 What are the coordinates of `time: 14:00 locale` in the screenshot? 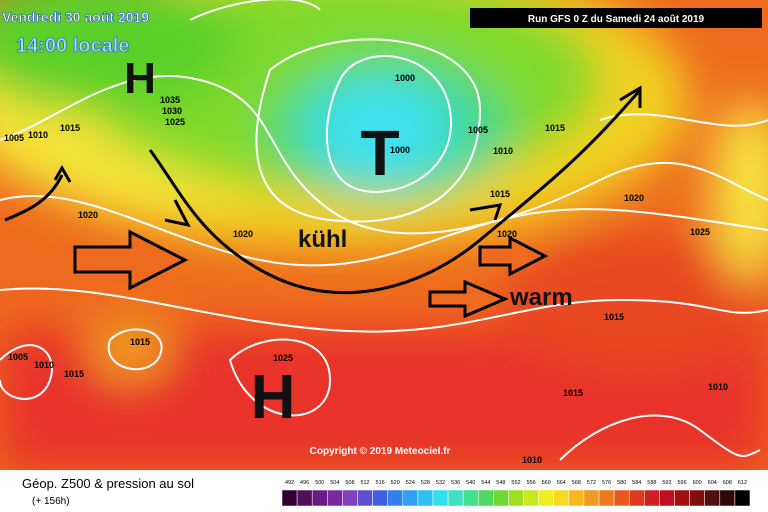 It's located at (72, 46).